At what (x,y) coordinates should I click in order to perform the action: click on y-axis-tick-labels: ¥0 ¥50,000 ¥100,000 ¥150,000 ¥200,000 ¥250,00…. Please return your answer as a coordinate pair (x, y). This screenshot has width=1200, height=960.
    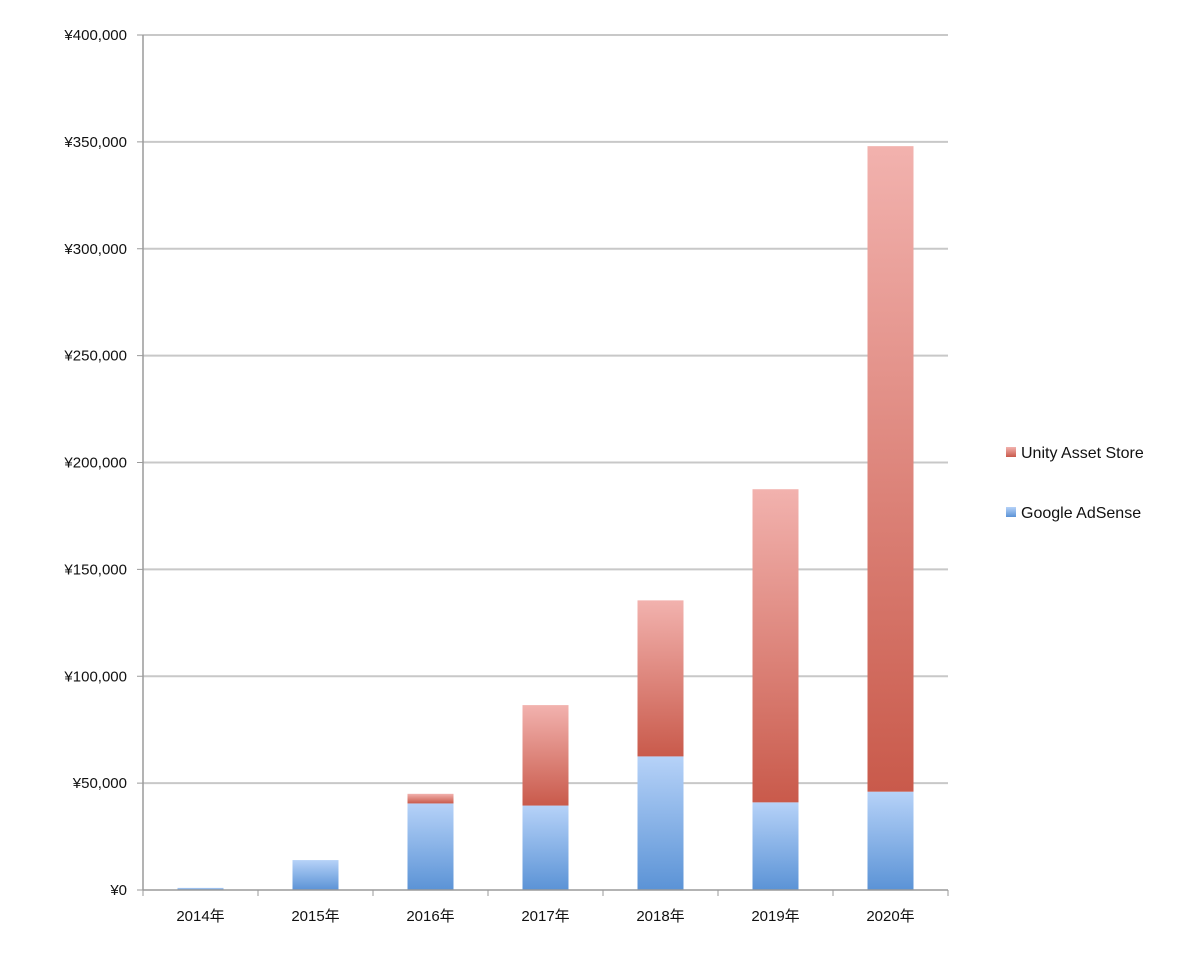
    Looking at the image, I should click on (95, 463).